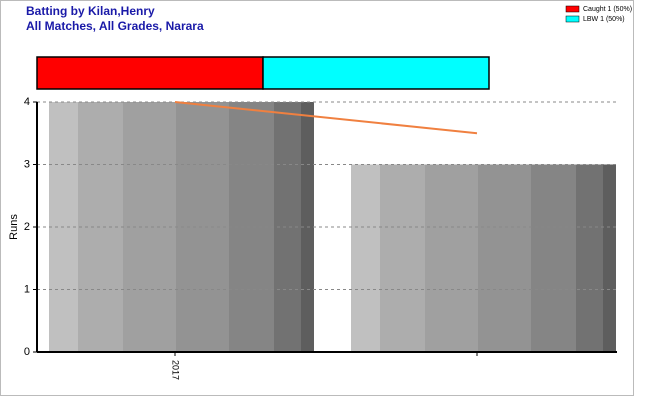 This screenshot has height=405, width=650. What do you see at coordinates (27, 164) in the screenshot?
I see `y-tick-label: 3` at bounding box center [27, 164].